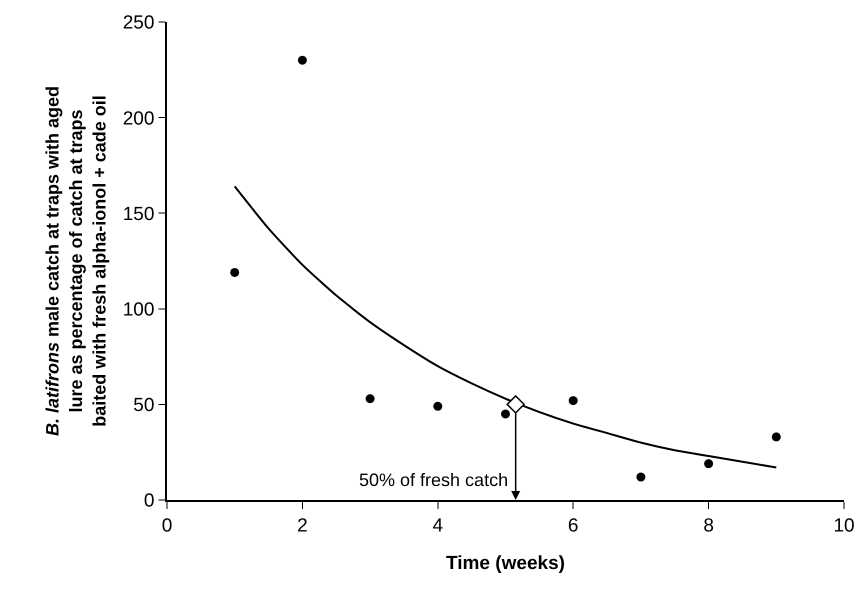  What do you see at coordinates (143, 405) in the screenshot?
I see `y-tick-label: 50` at bounding box center [143, 405].